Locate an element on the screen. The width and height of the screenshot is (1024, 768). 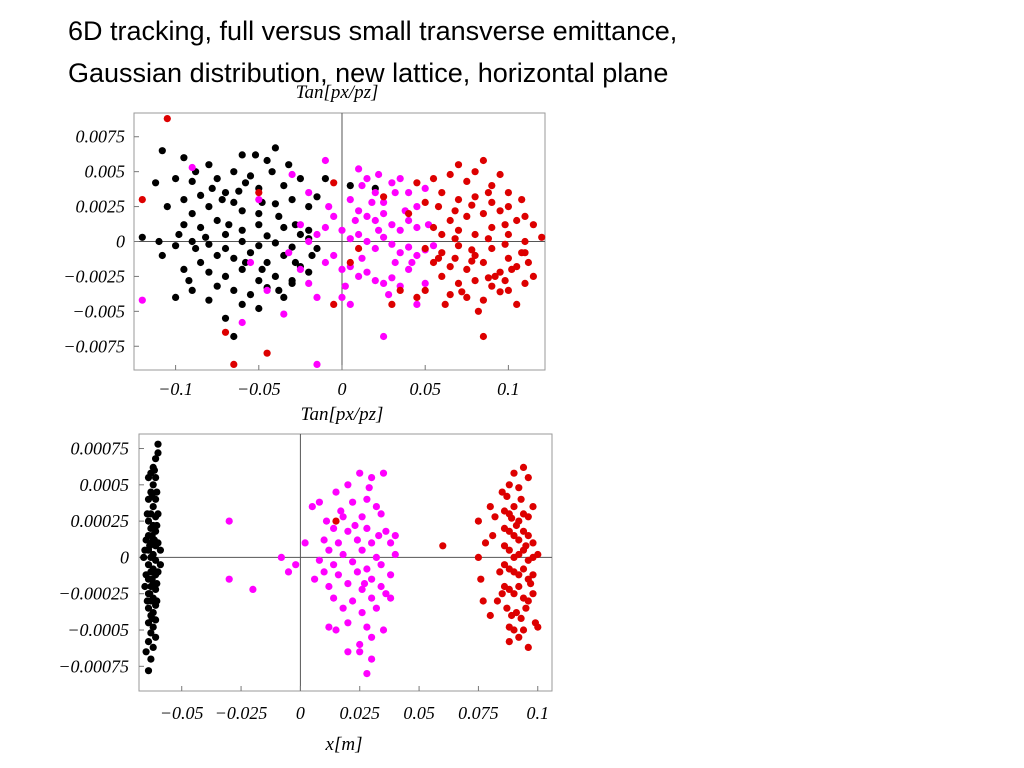
x-tick-label: −0.1 is located at coordinates (175, 389).